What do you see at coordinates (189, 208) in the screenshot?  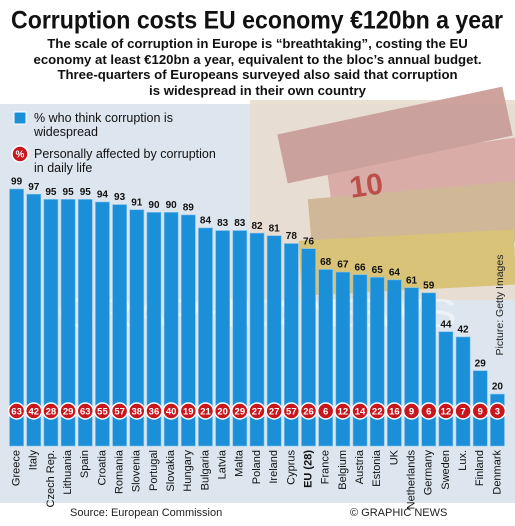 I see `value-label: 89` at bounding box center [189, 208].